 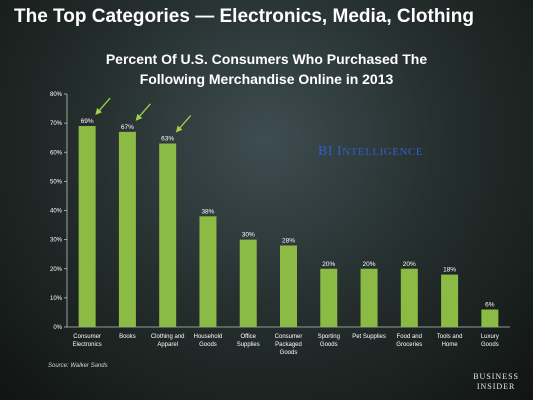 I want to click on data-label: 30%, so click(x=248, y=235).